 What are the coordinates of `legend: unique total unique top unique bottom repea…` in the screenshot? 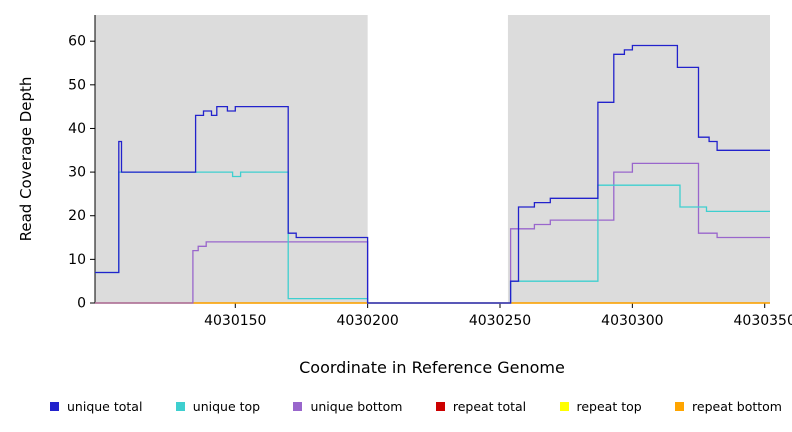 It's located at (416, 406).